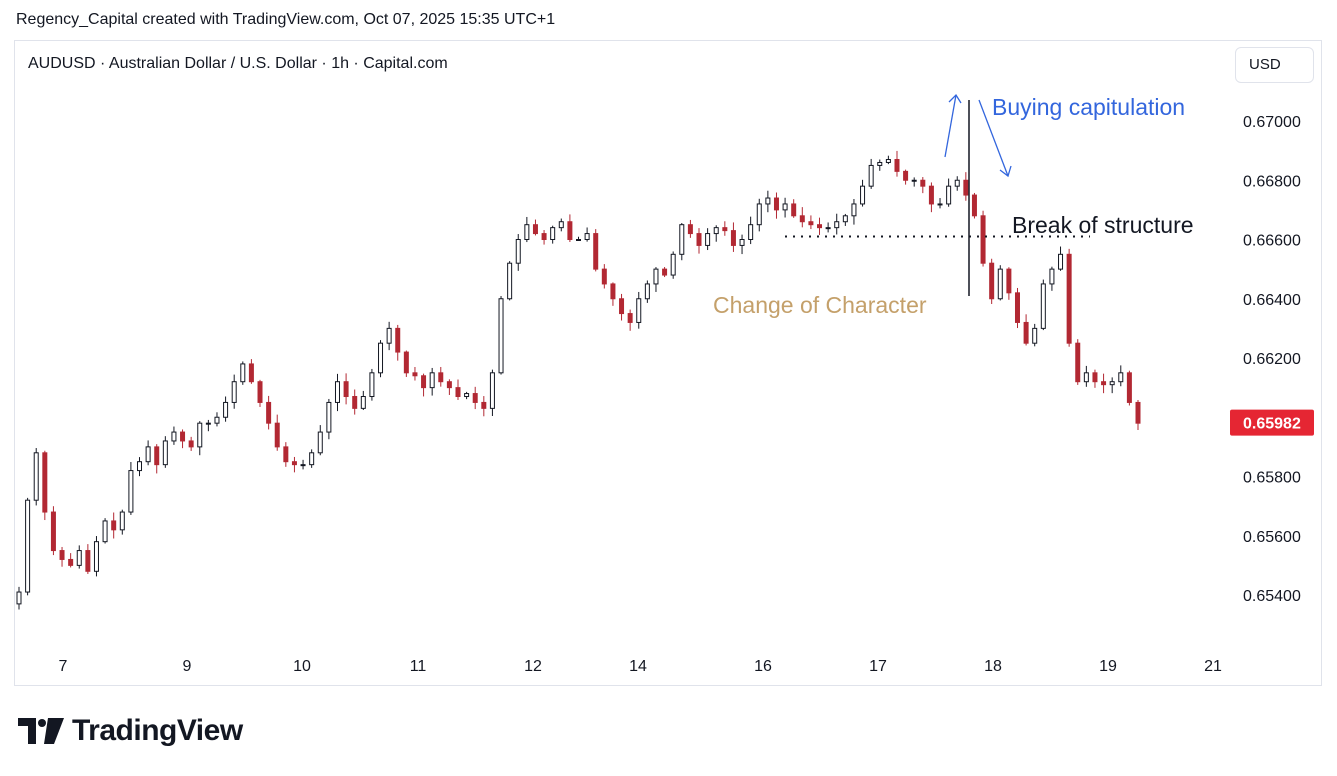 The width and height of the screenshot is (1337, 776). Describe the element at coordinates (1272, 181) in the screenshot. I see `y-tick-label: 0.66800` at that location.